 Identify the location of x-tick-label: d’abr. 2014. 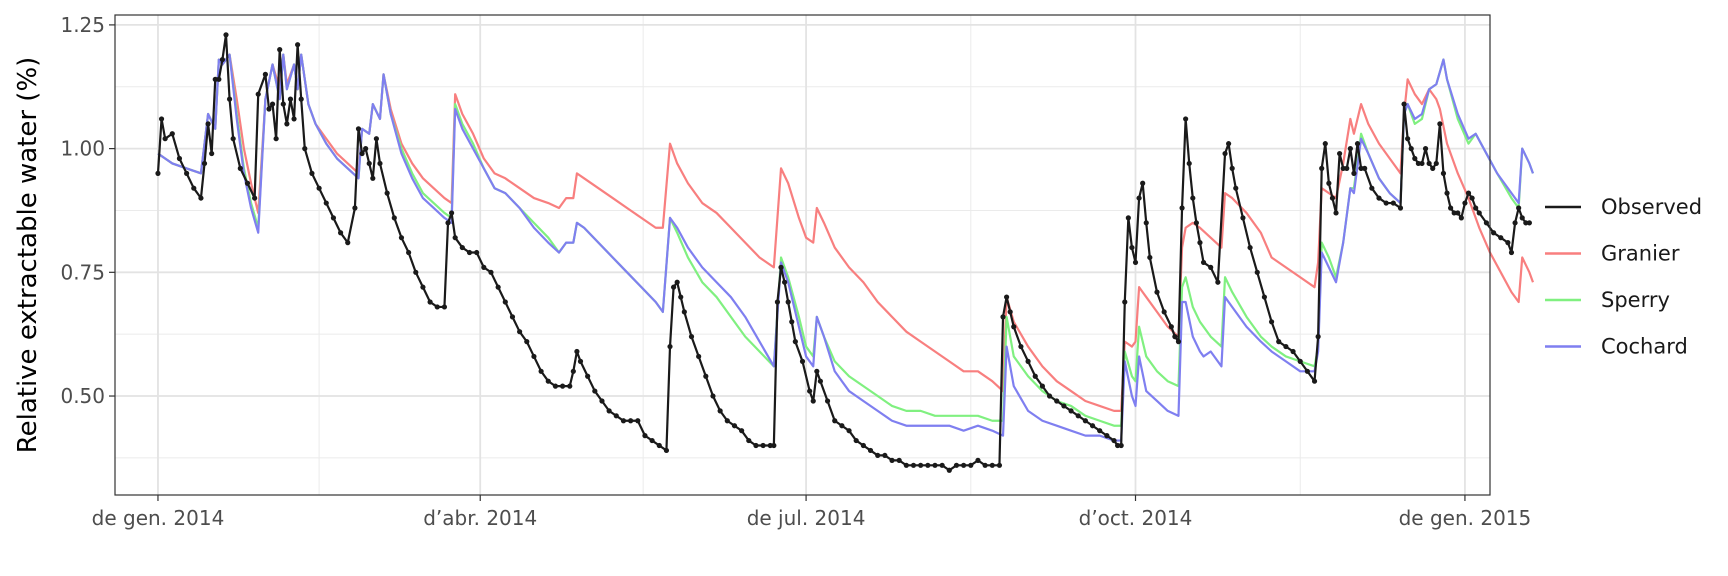
(480, 518).